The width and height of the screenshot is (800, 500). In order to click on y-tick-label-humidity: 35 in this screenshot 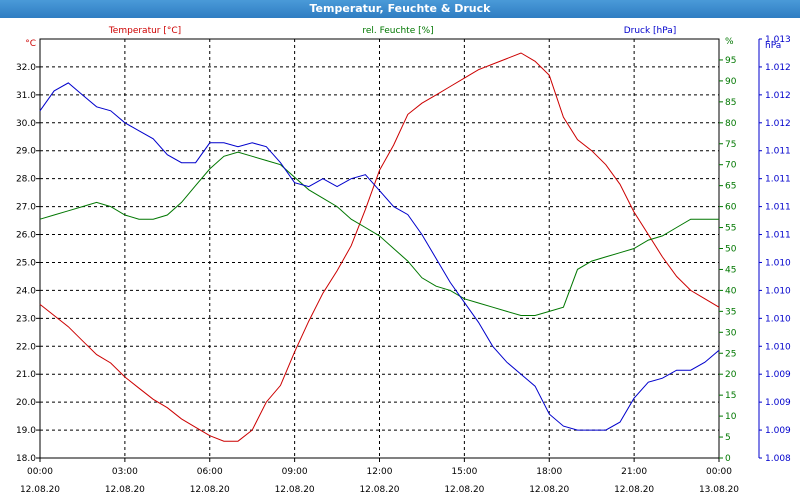, I will do `click(730, 312)`.